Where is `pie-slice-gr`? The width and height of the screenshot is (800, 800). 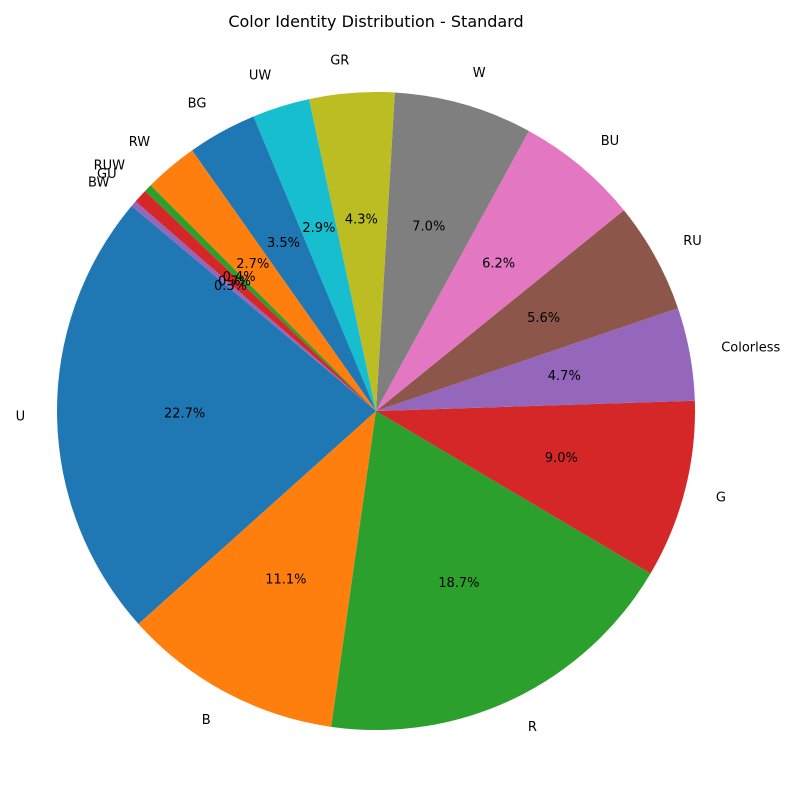
pie-slice-gr is located at coordinates (352, 251).